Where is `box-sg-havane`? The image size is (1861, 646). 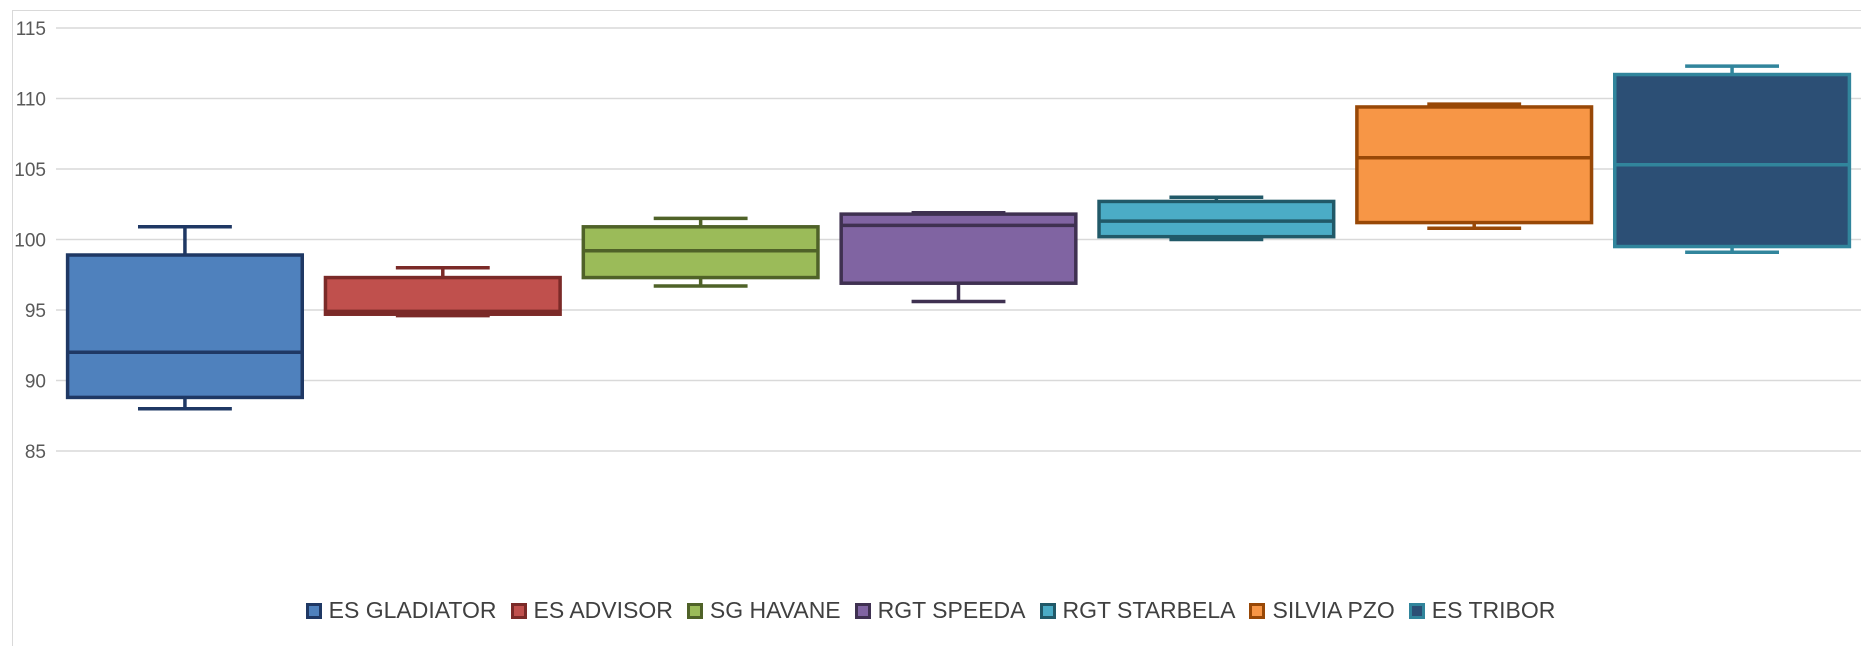
box-sg-havane is located at coordinates (700, 252).